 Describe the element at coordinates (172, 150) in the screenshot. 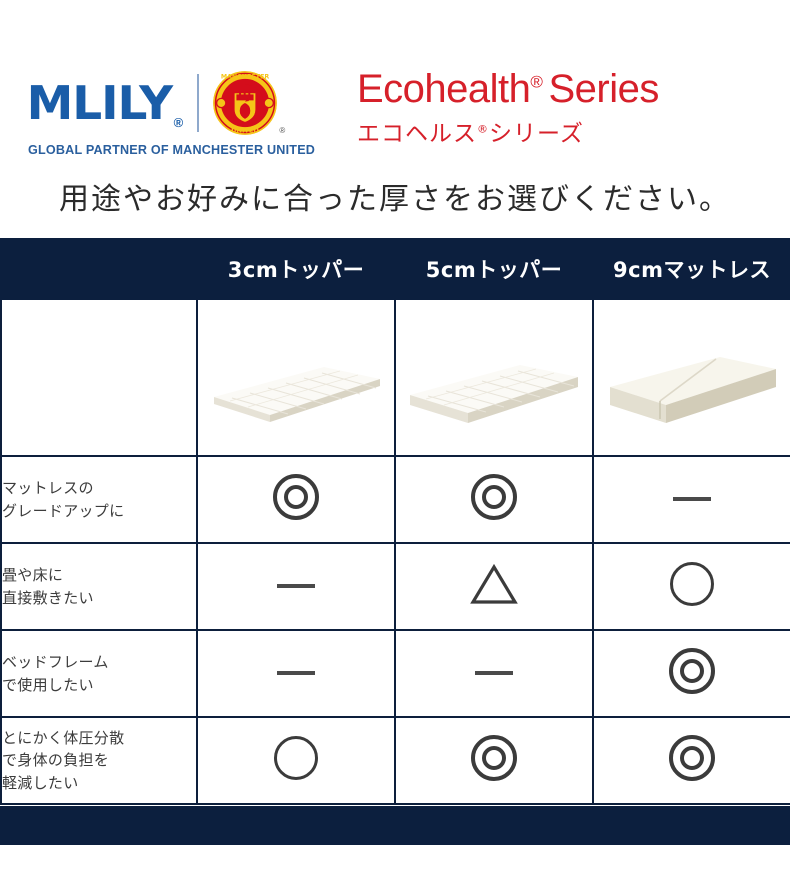

I see `global-partner-tagline: GLOBAL PARTNER OF MANCHESTER UNITED` at that location.